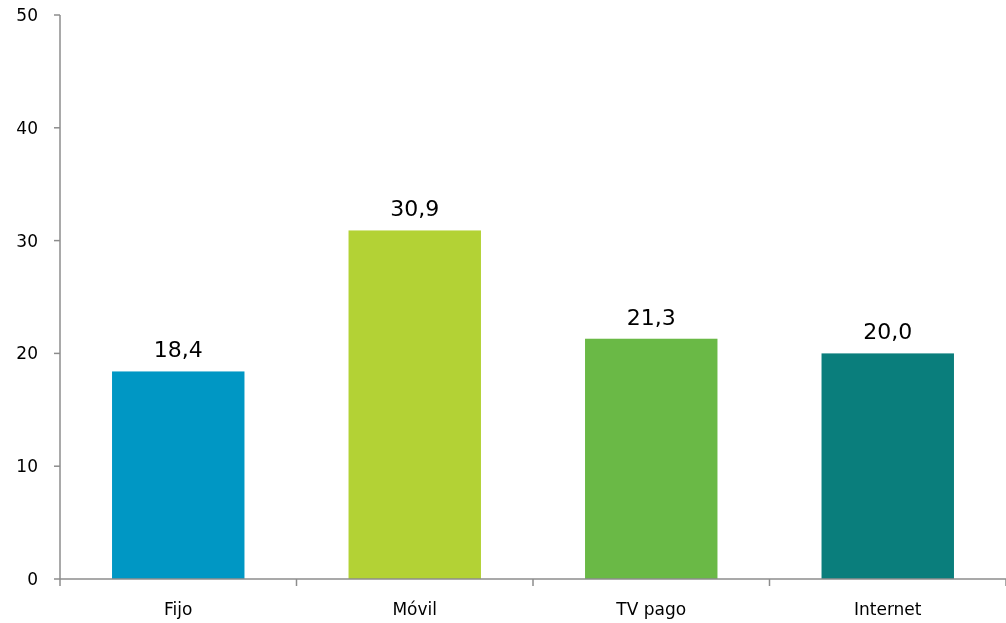  What do you see at coordinates (27, 240) in the screenshot?
I see `y-tick-label: 30` at bounding box center [27, 240].